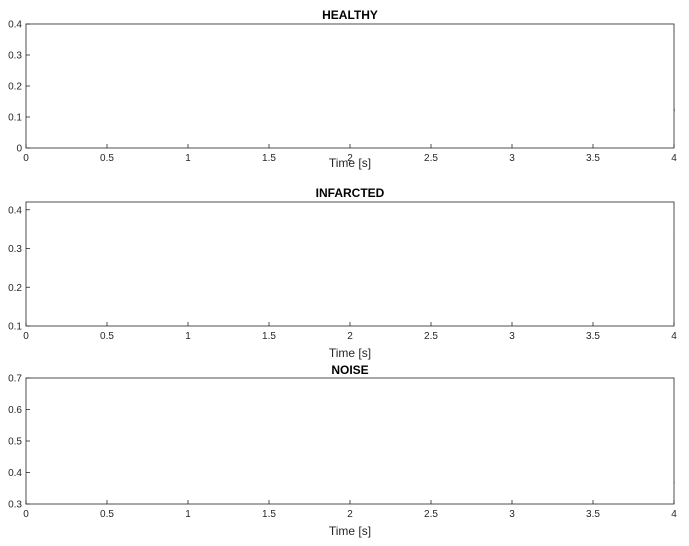 The image size is (689, 546). Describe the element at coordinates (350, 15) in the screenshot. I see `panel-title: HEALTHY` at that location.